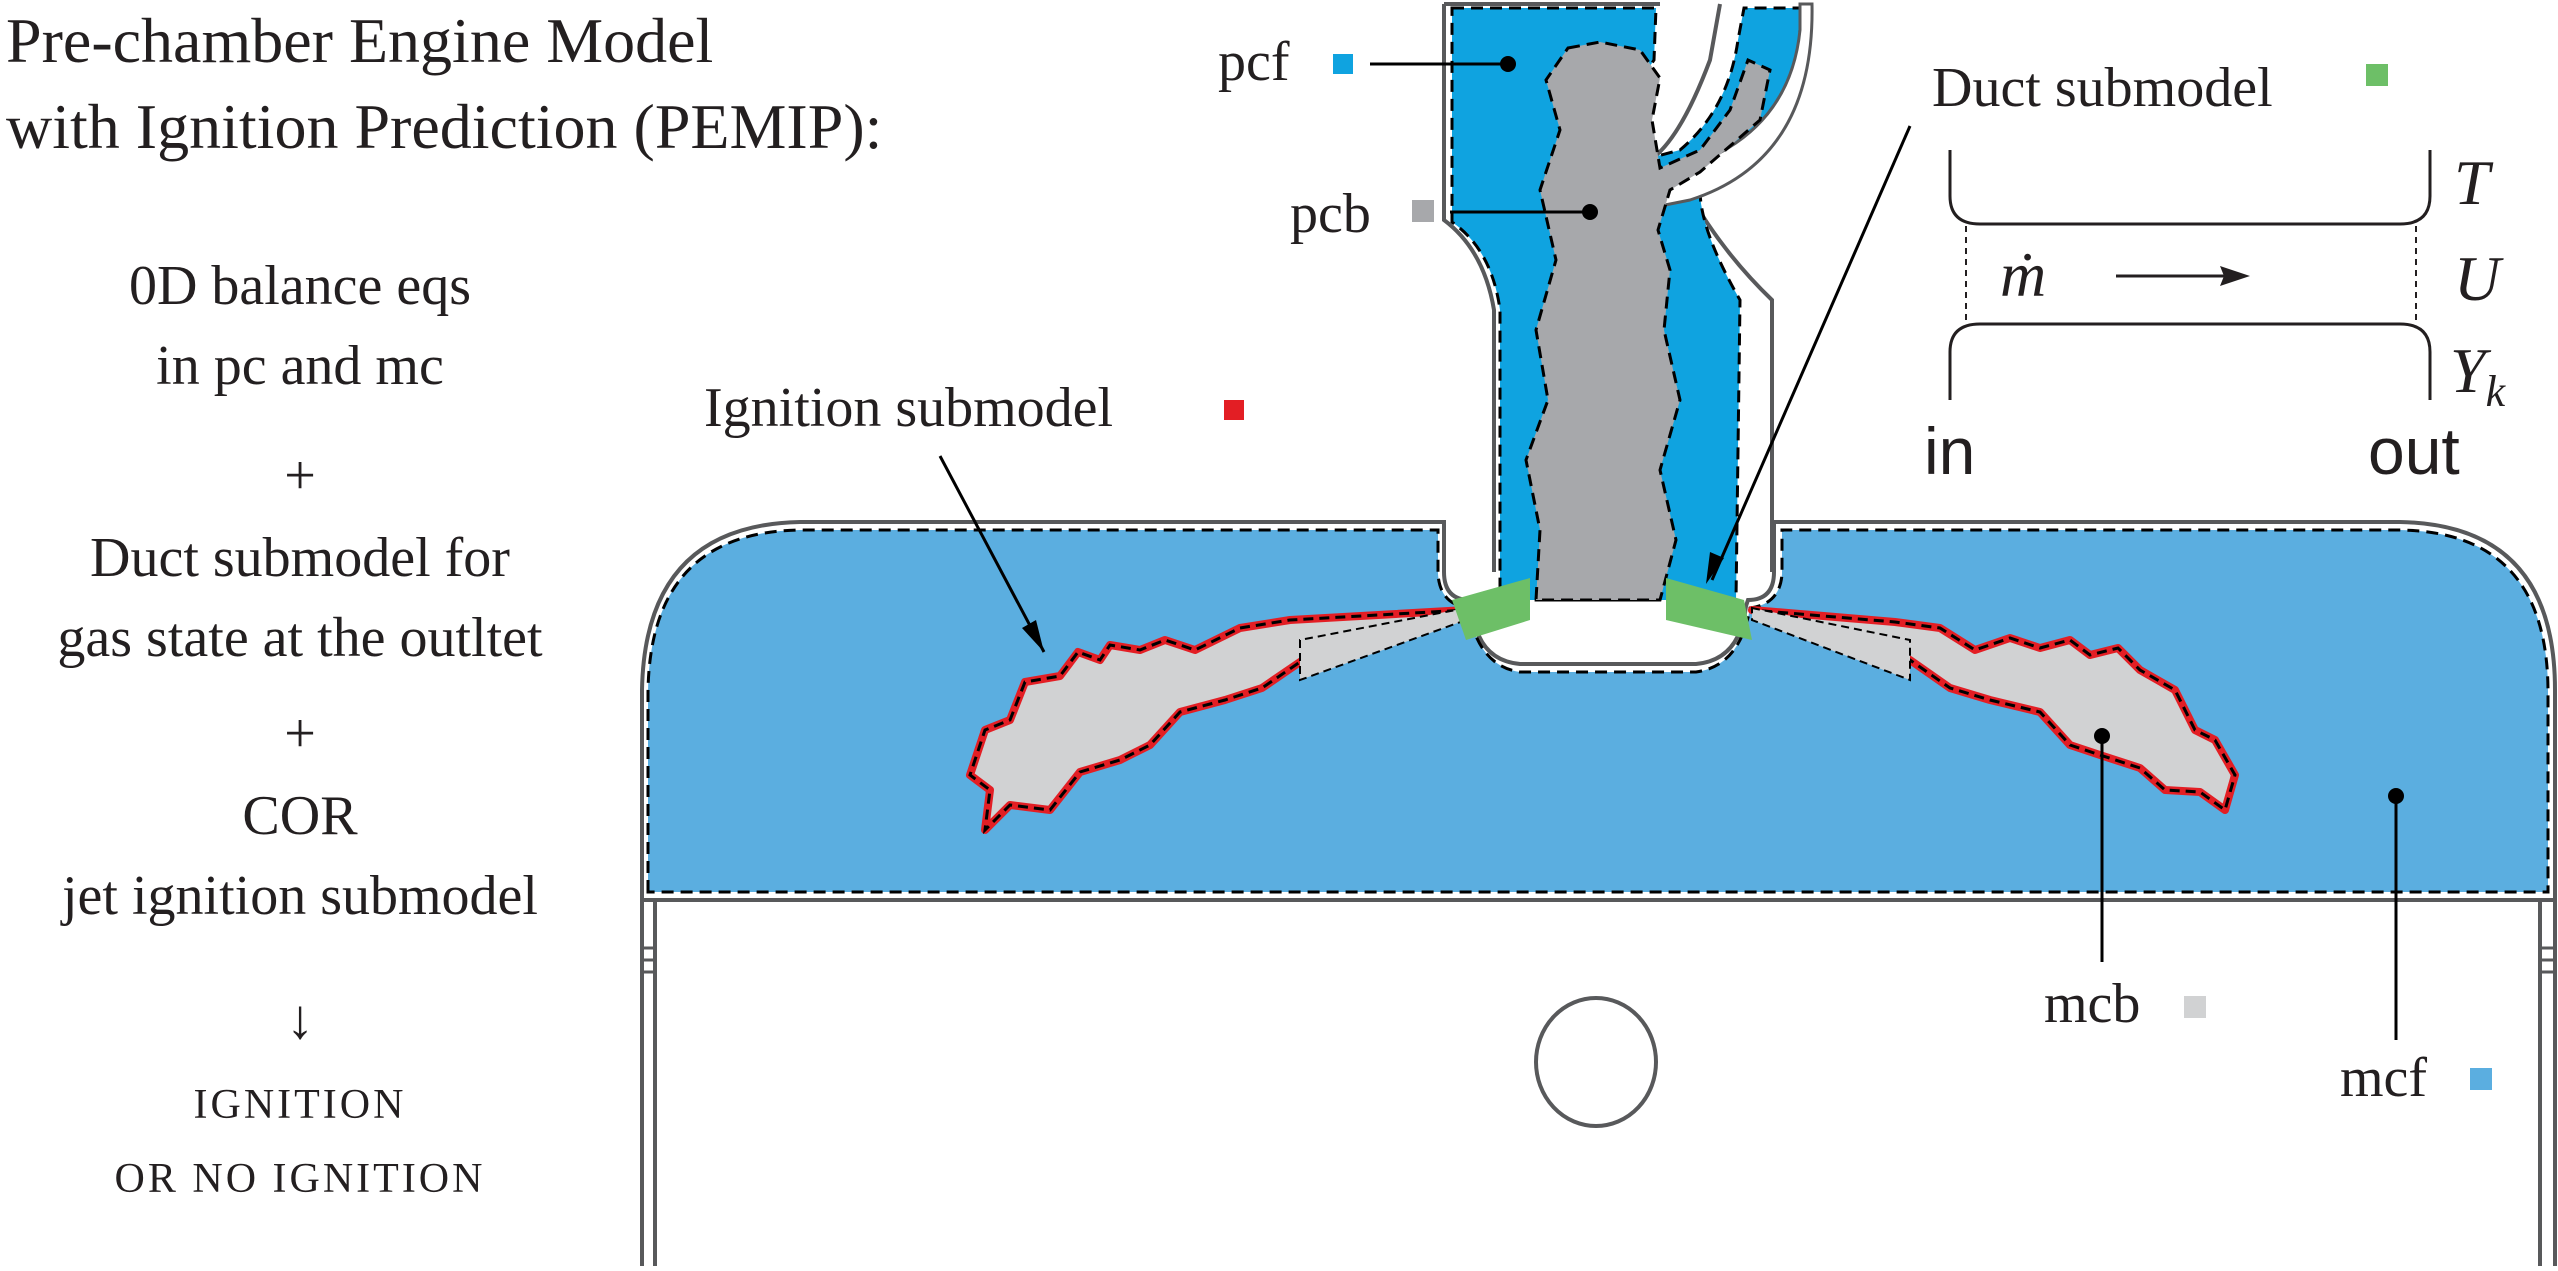 The width and height of the screenshot is (2558, 1271). Describe the element at coordinates (2190, 361) in the screenshot. I see `duct-lower-wall` at that location.